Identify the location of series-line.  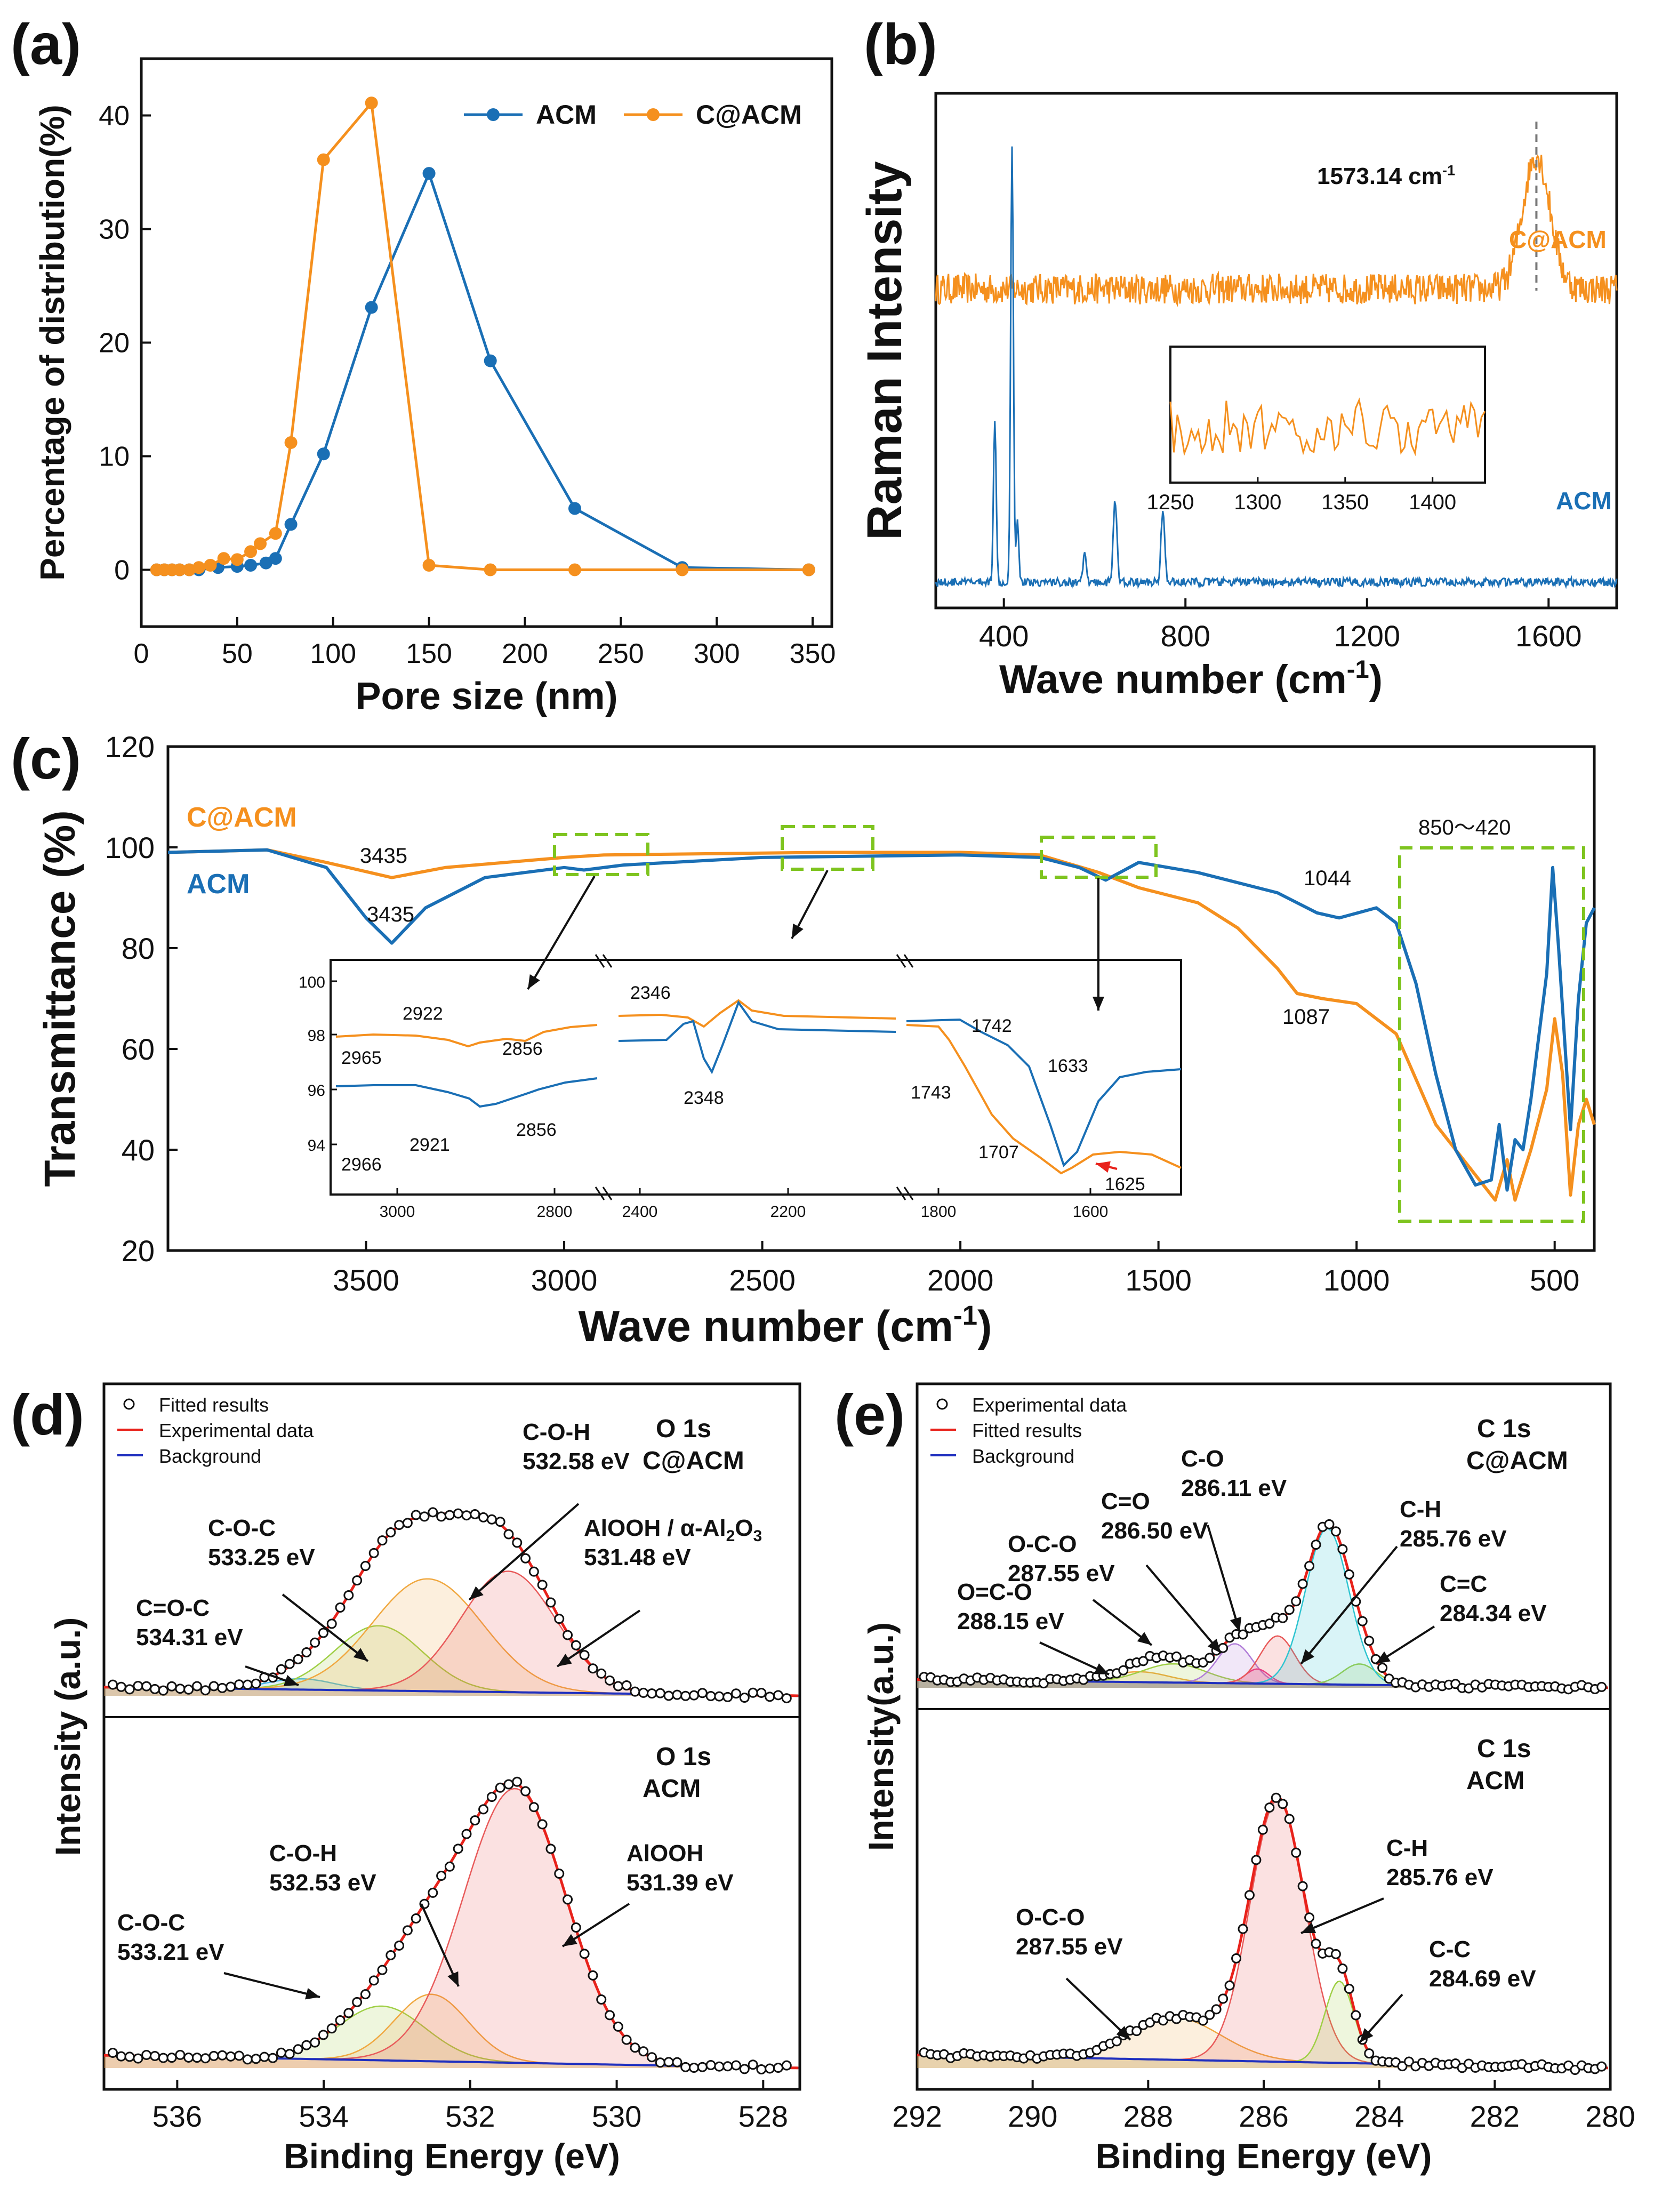
(483, 370).